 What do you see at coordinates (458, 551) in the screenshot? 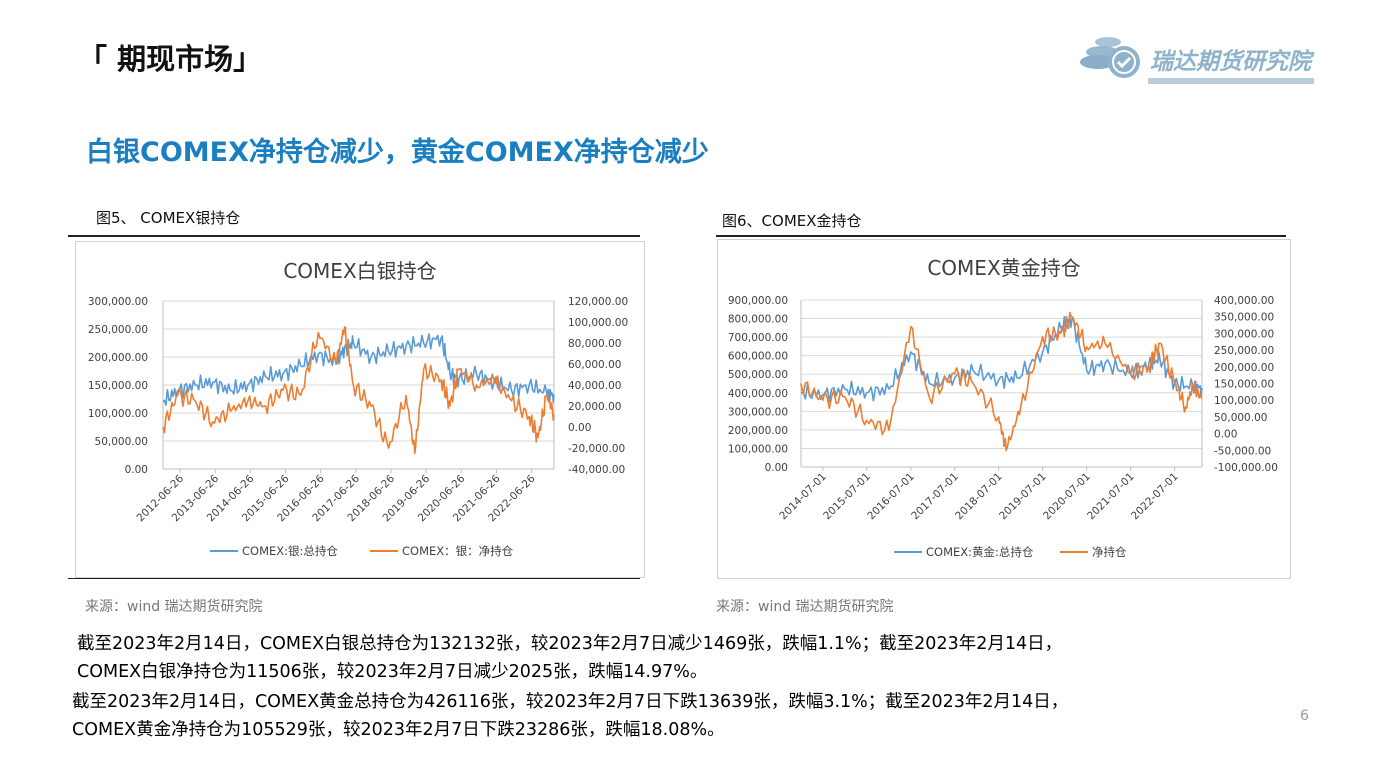
I see `legend-label: COMEX：银：净持仓` at bounding box center [458, 551].